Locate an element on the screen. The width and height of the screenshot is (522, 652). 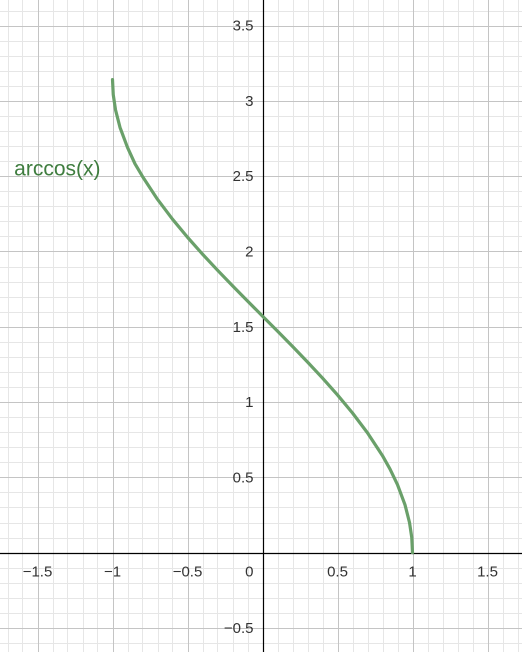
series-label-arccos: arccos(x) is located at coordinates (57, 169).